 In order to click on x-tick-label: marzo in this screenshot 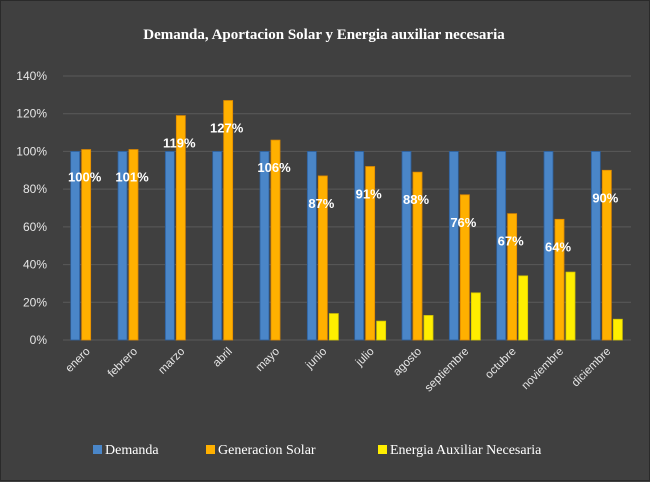, I will do `click(171, 361)`.